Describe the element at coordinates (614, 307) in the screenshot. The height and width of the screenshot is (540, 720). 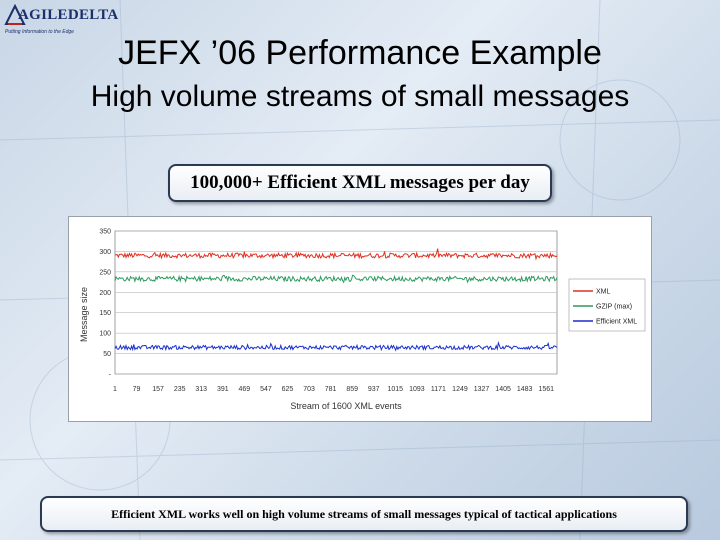
I see `legend-label: GZIP (max)` at that location.